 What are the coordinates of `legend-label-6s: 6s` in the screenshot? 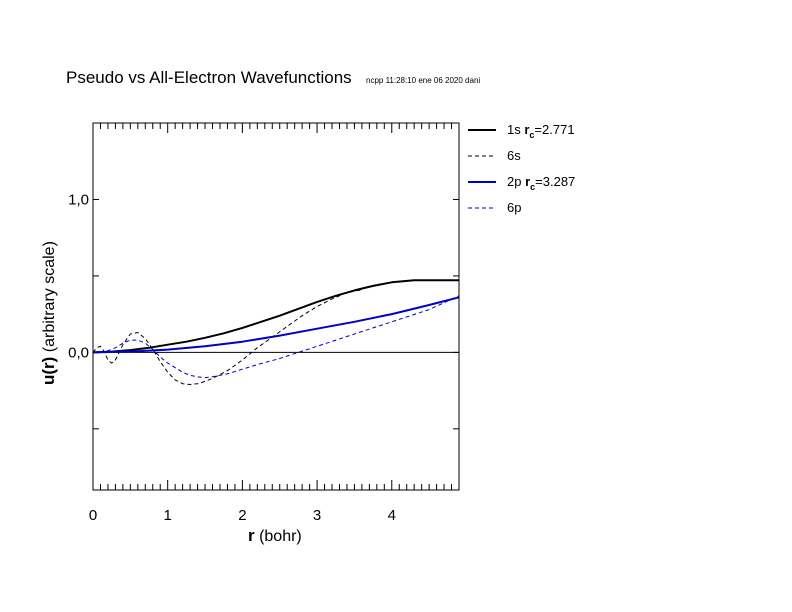 It's located at (514, 155).